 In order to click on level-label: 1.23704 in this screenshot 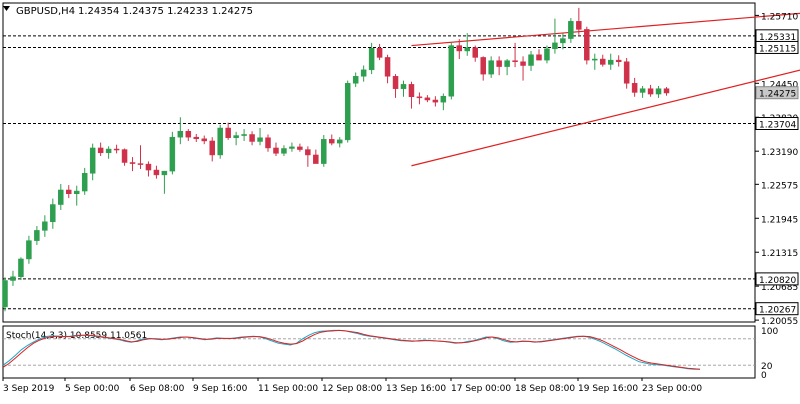, I will do `click(777, 125)`.